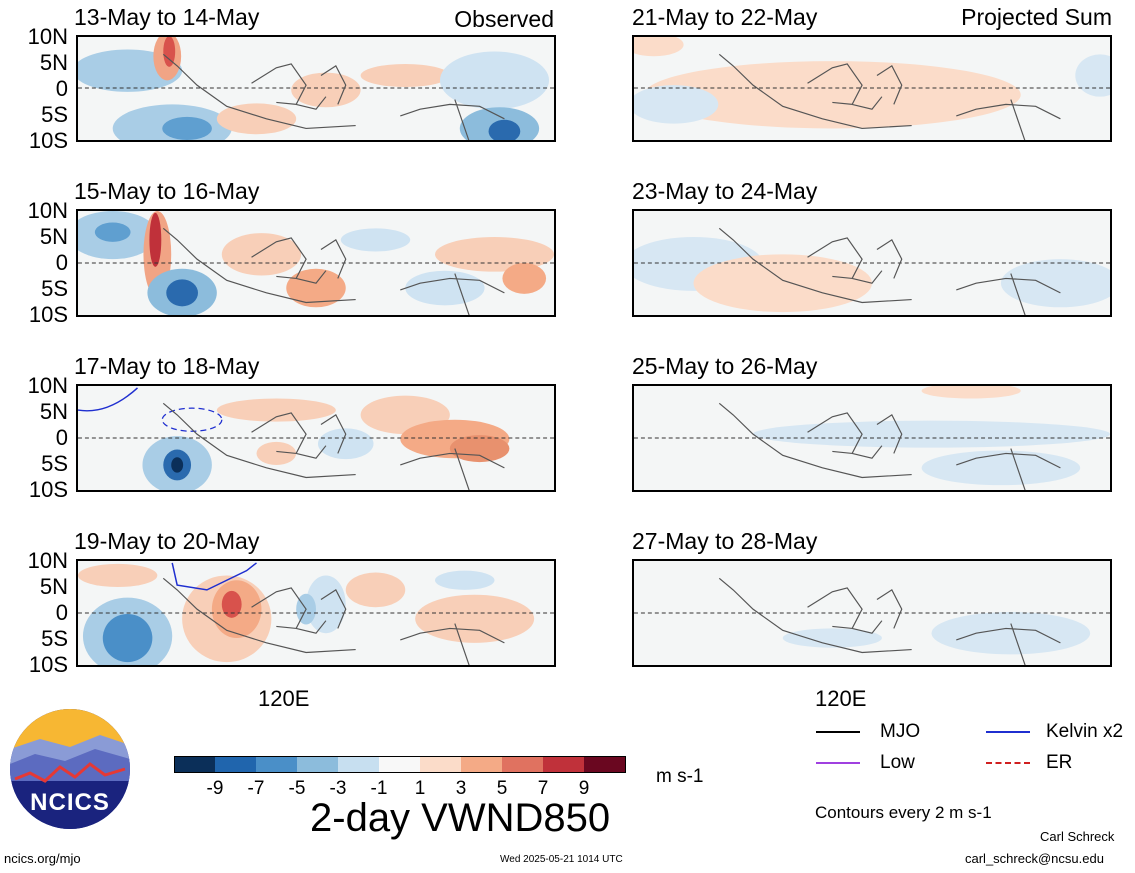 The height and width of the screenshot is (873, 1135). I want to click on footer-author: Carl Schreck, so click(1077, 836).